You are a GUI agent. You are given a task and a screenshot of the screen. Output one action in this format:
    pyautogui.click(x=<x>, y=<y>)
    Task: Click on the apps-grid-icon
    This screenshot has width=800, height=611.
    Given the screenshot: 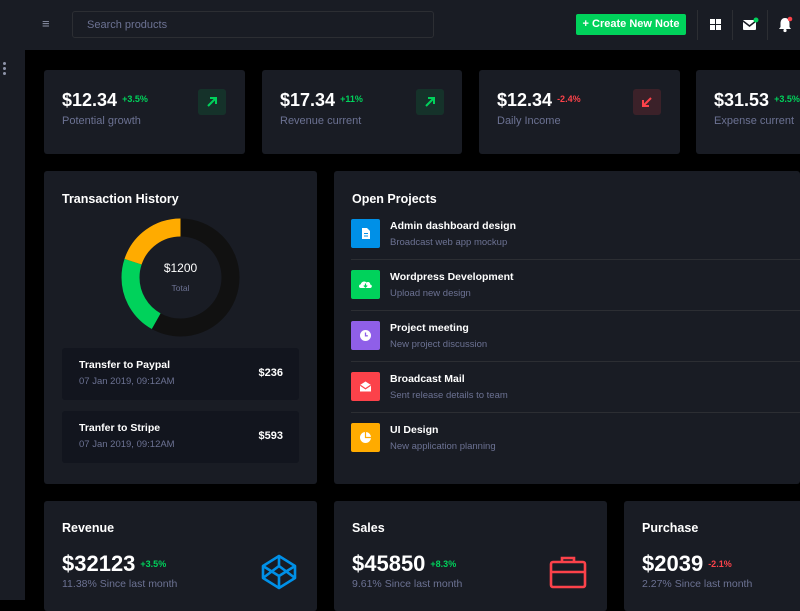 What is the action you would take?
    pyautogui.click(x=716, y=25)
    